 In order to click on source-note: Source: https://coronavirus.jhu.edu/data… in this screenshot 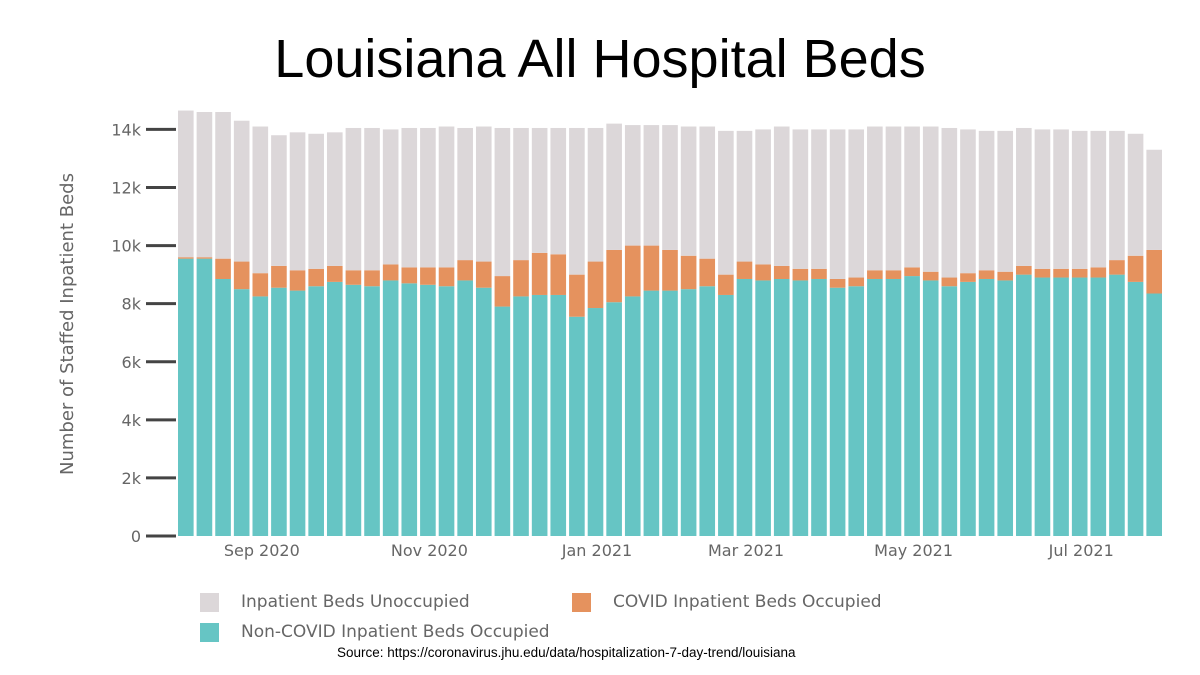, I will do `click(566, 652)`.